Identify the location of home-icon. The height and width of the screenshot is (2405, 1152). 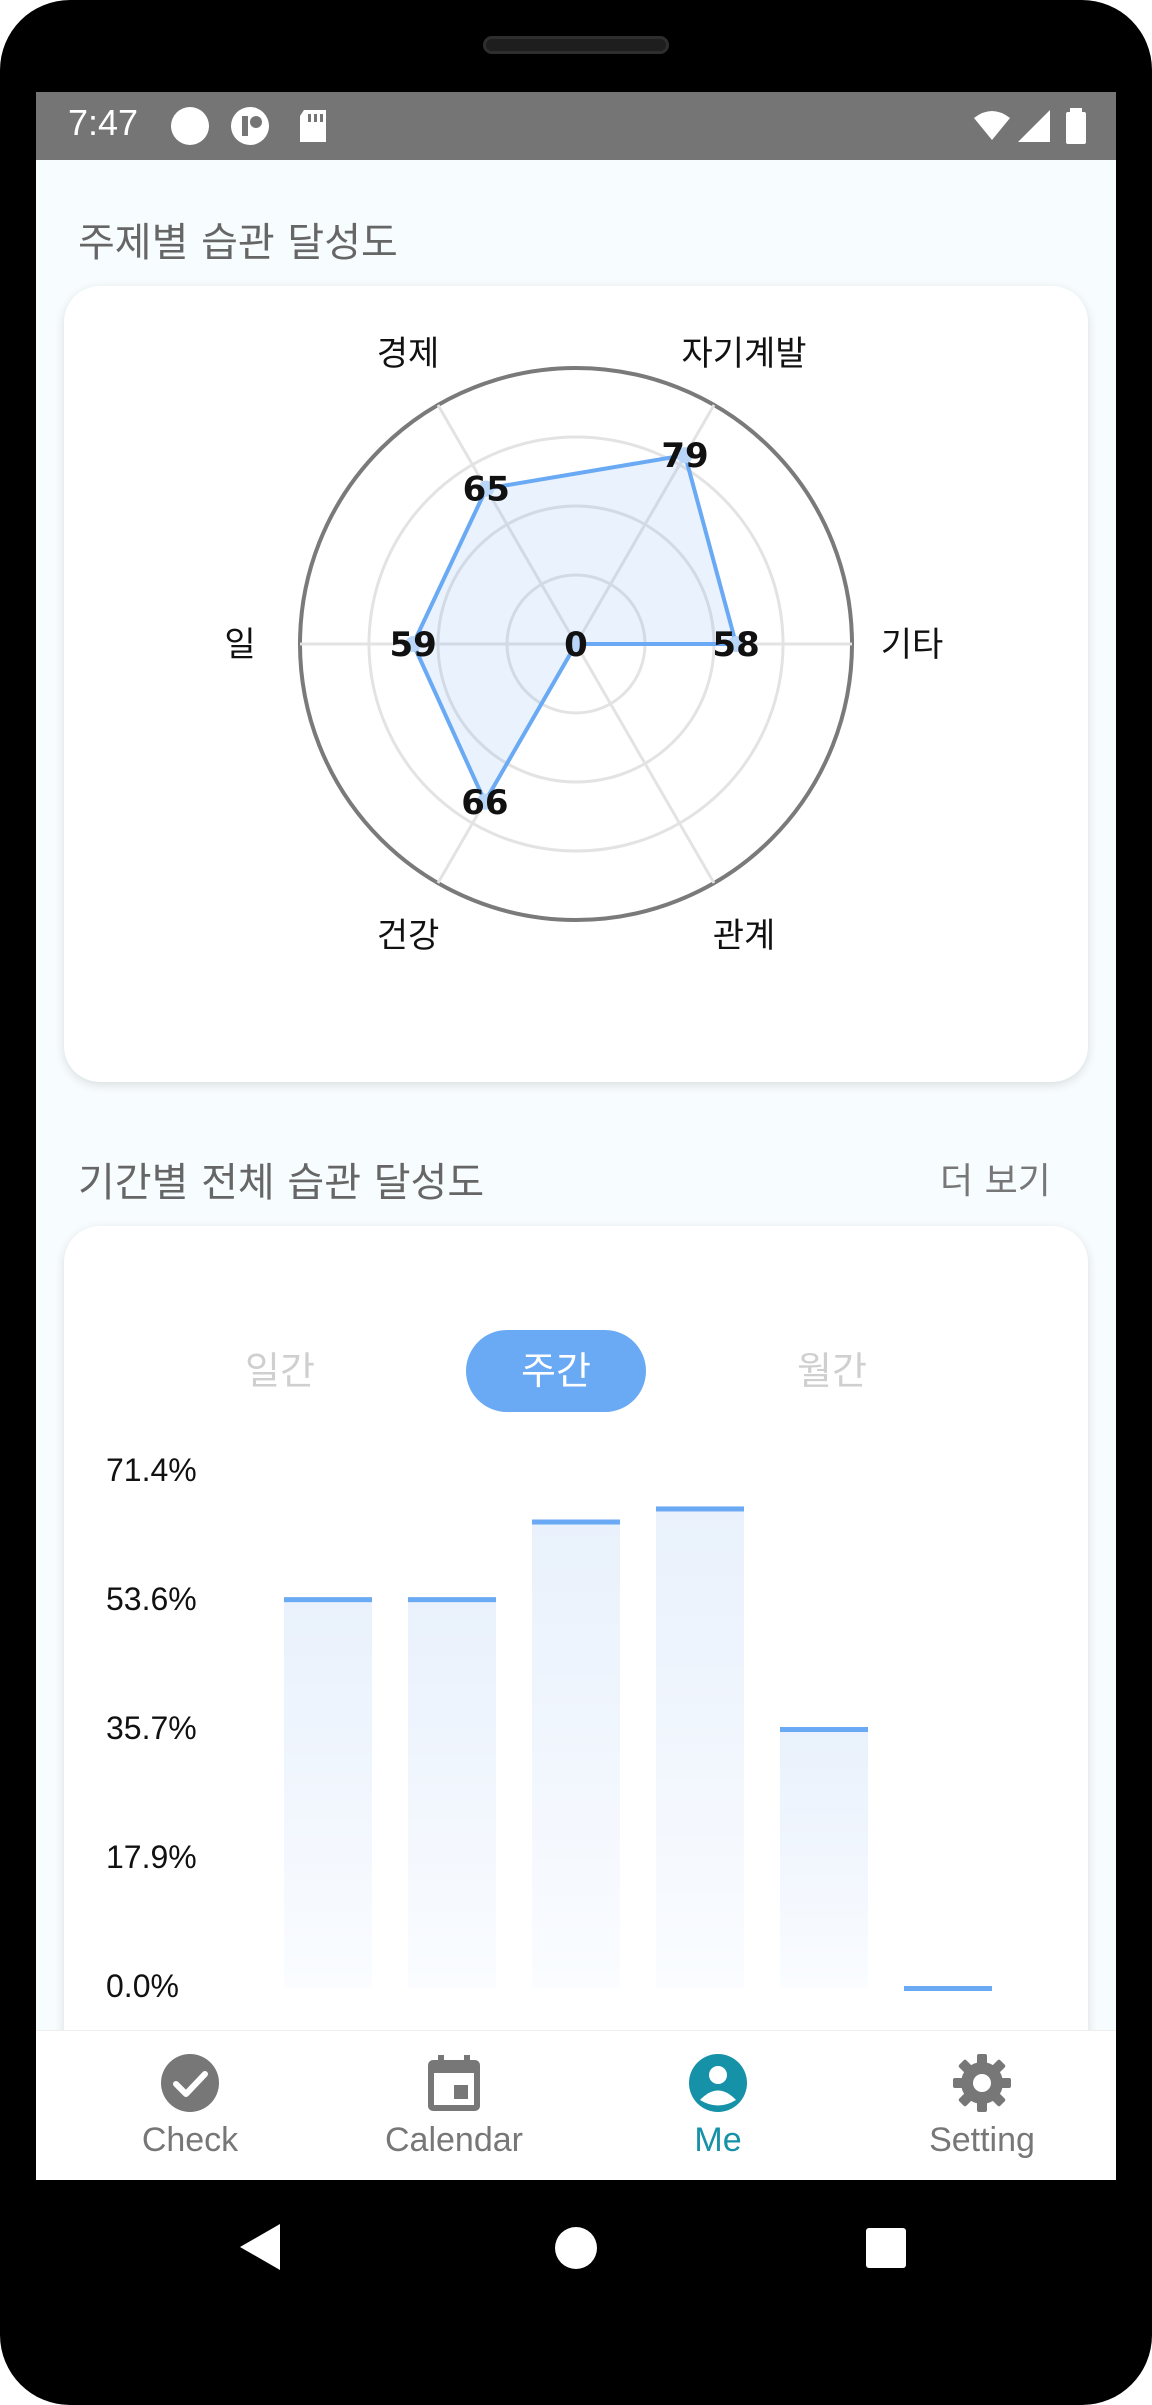
(576, 2248).